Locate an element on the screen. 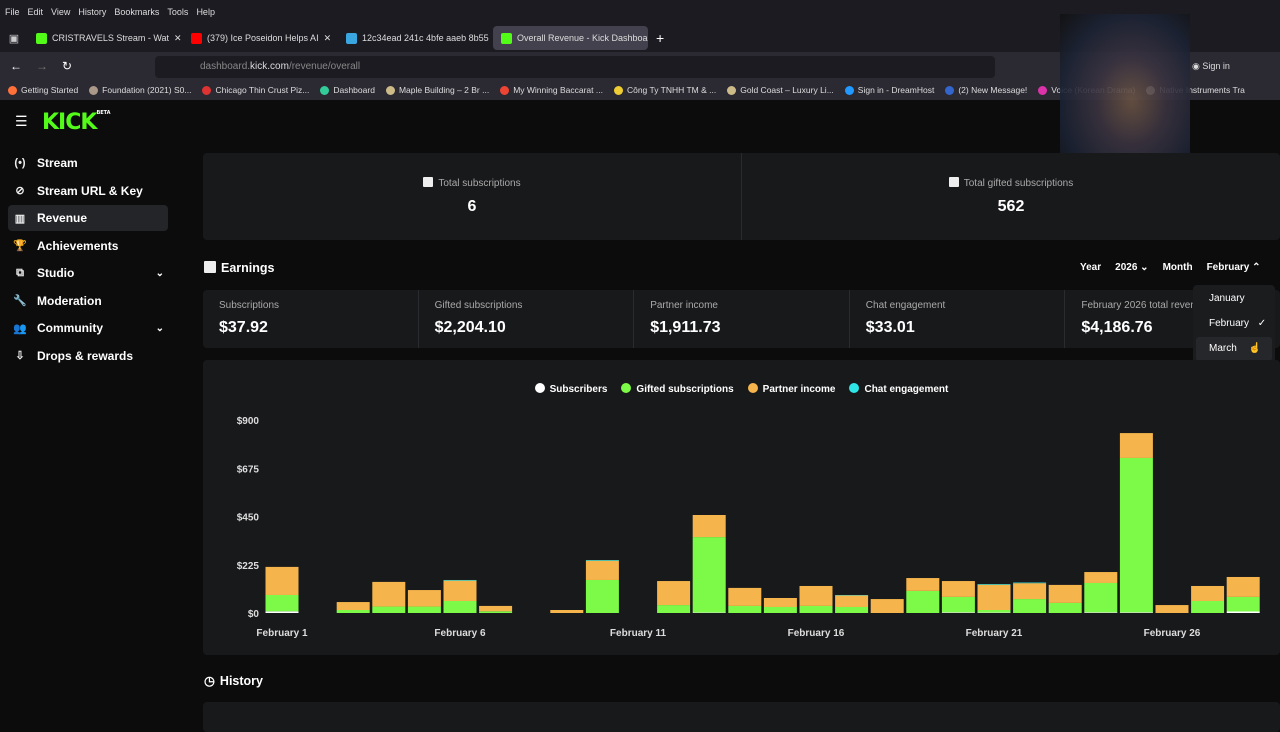 The width and height of the screenshot is (1280, 732). hamburger-menu-icon: ☰ is located at coordinates (21, 121).